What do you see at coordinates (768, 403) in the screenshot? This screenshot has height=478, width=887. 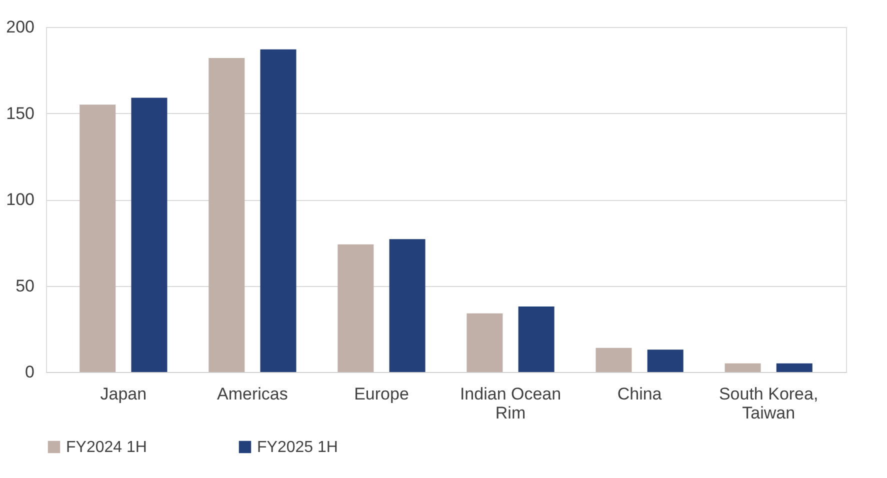 I see `x-tick-label: South Korea, Taiwan` at bounding box center [768, 403].